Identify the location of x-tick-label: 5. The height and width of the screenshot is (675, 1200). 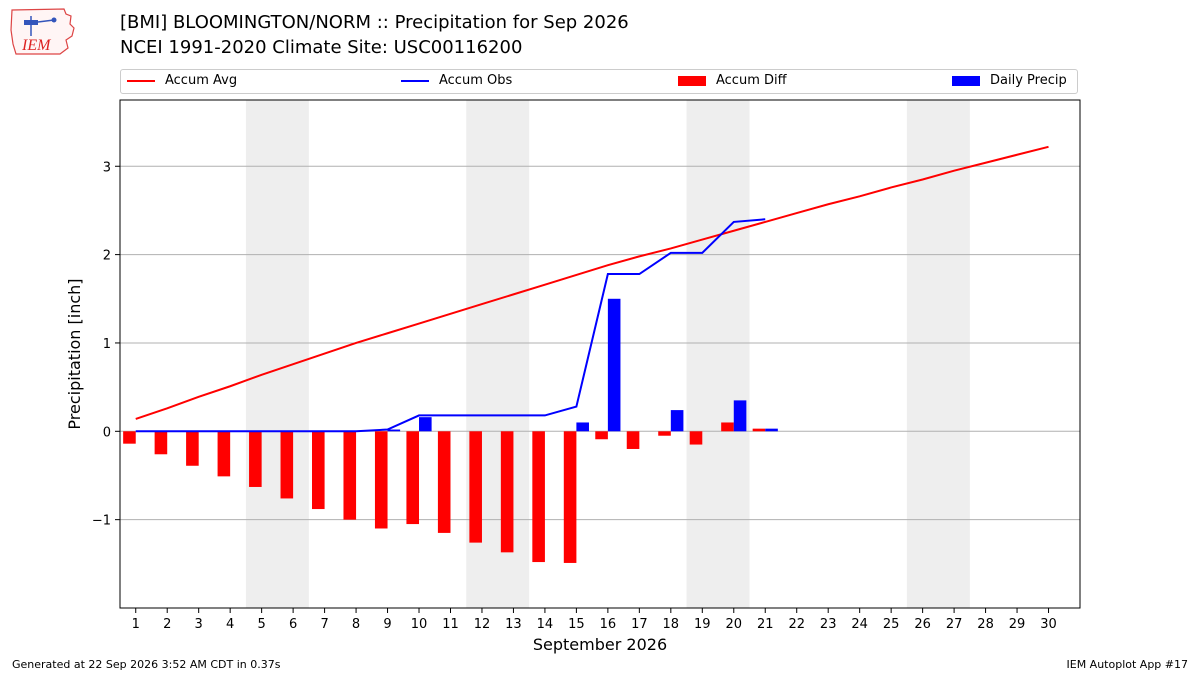
(261, 624).